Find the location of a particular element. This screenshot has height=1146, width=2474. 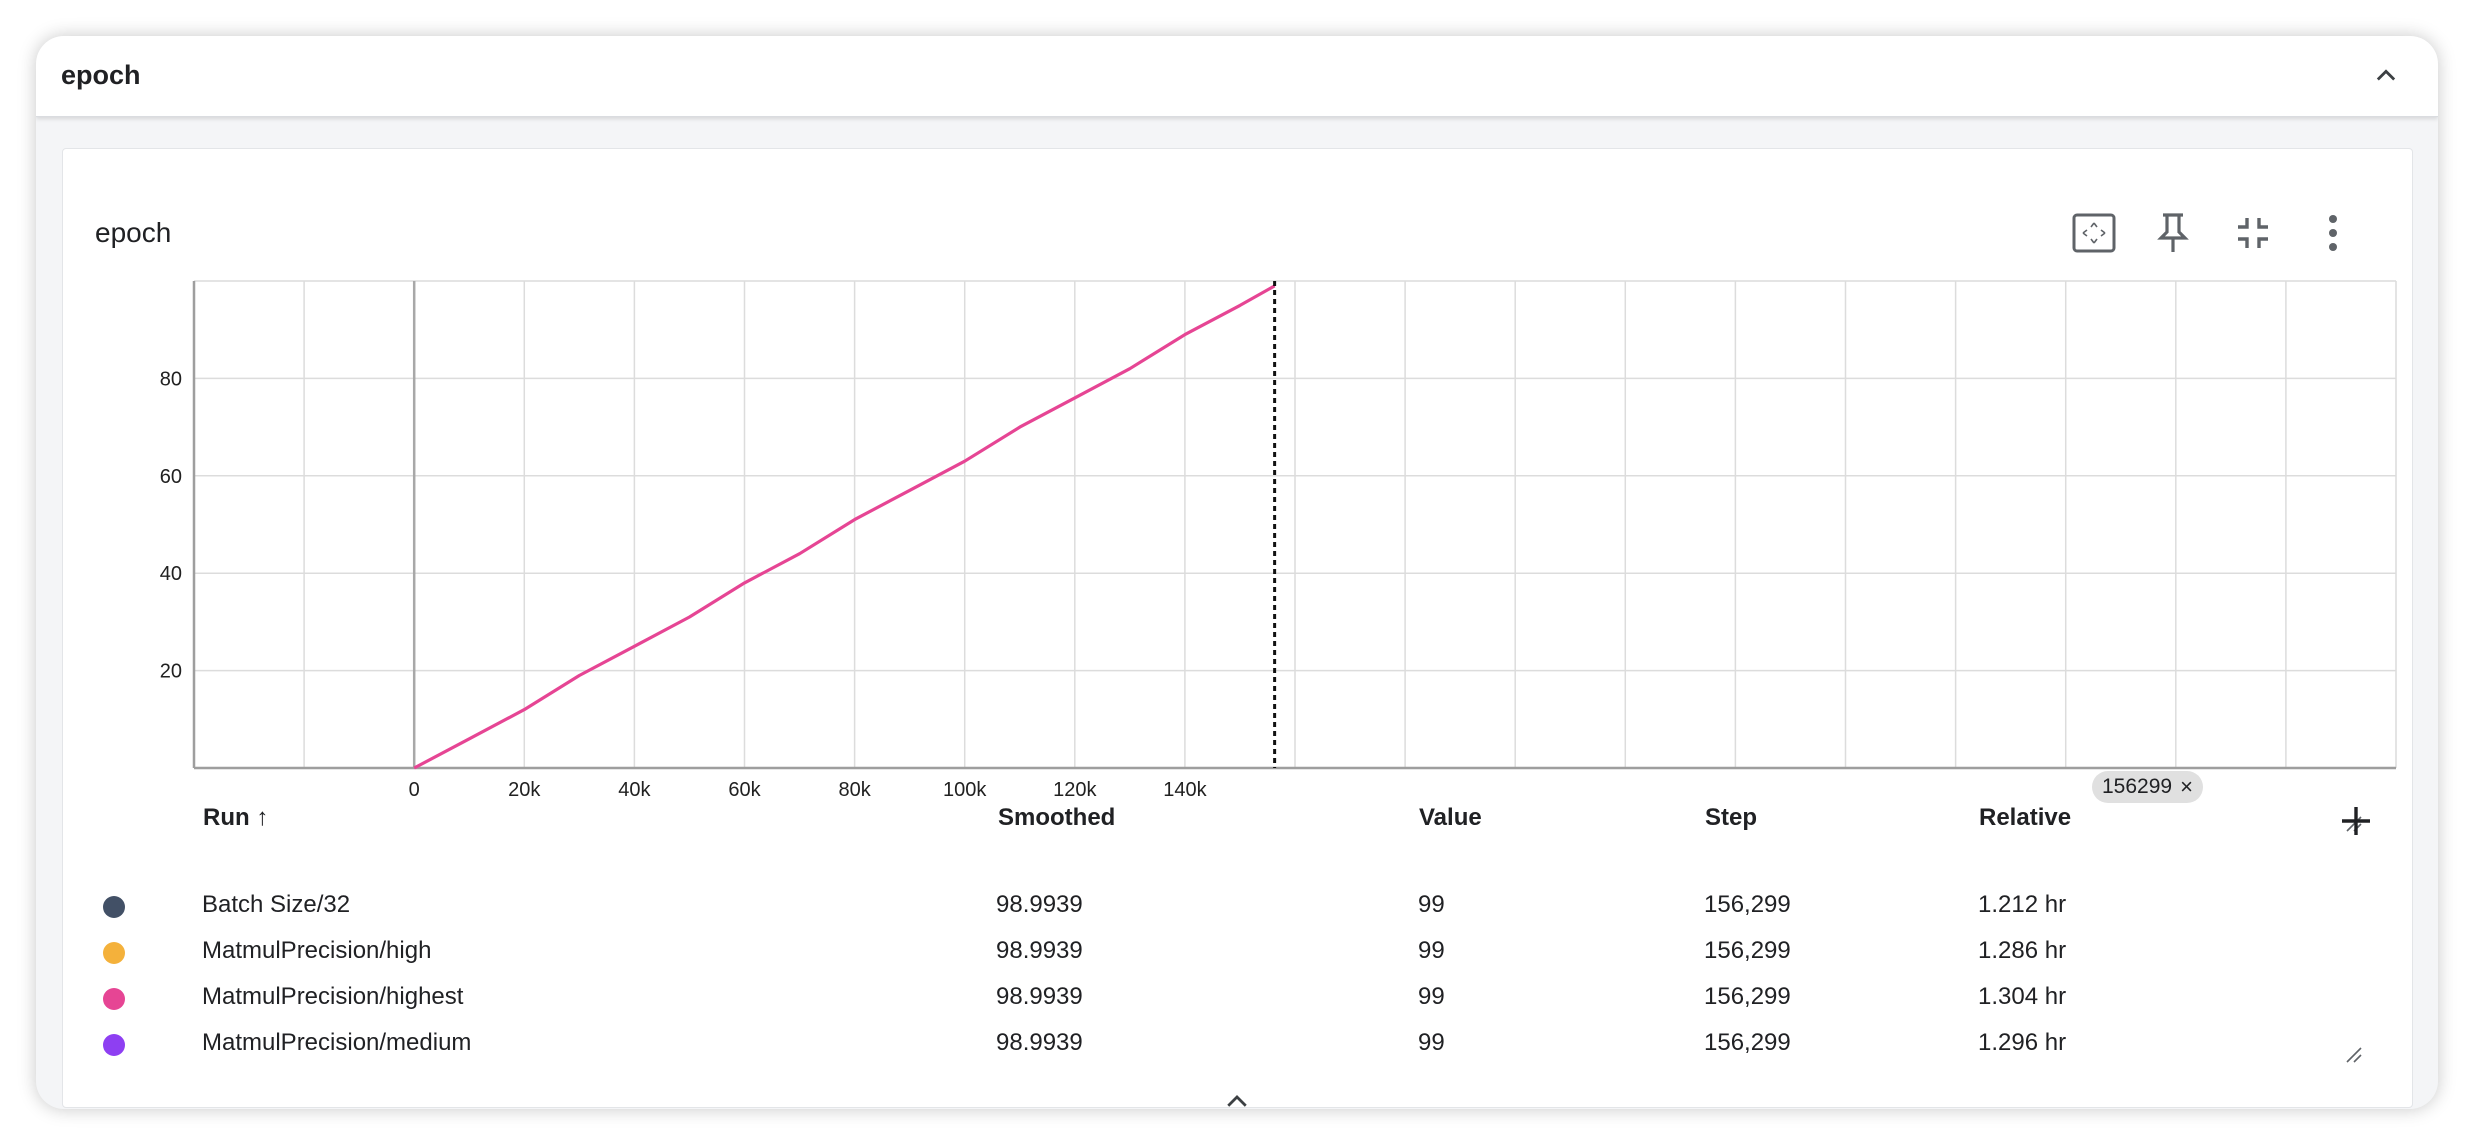

relative-time: 1.286 hr is located at coordinates (2022, 950).